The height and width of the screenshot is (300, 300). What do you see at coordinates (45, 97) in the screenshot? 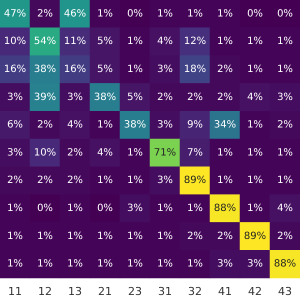
I see `data-label: 39%` at bounding box center [45, 97].